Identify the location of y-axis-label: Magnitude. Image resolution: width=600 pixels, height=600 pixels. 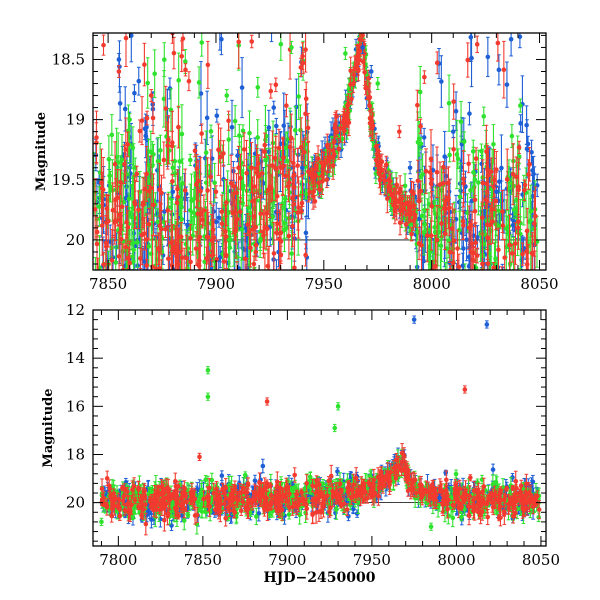
(48, 427).